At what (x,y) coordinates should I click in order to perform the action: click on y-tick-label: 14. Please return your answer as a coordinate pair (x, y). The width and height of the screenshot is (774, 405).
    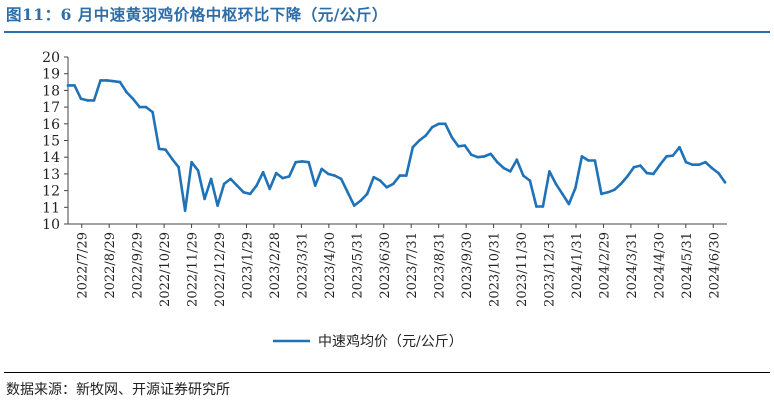
    Looking at the image, I should click on (51, 158).